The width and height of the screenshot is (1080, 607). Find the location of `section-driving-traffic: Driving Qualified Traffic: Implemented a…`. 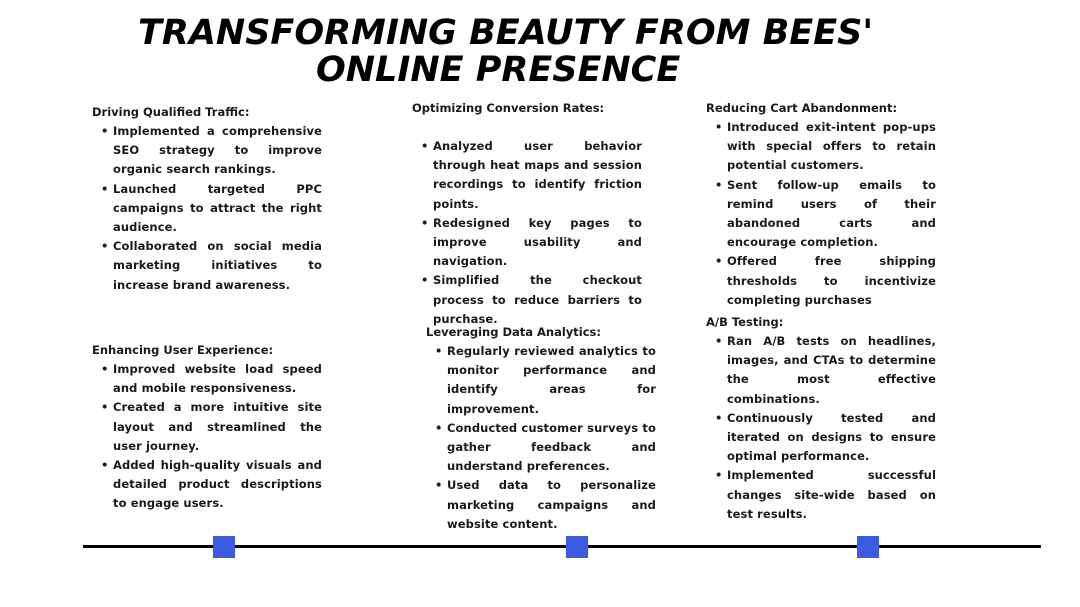

section-driving-traffic: Driving Qualified Traffic: Implemented a… is located at coordinates (207, 199).